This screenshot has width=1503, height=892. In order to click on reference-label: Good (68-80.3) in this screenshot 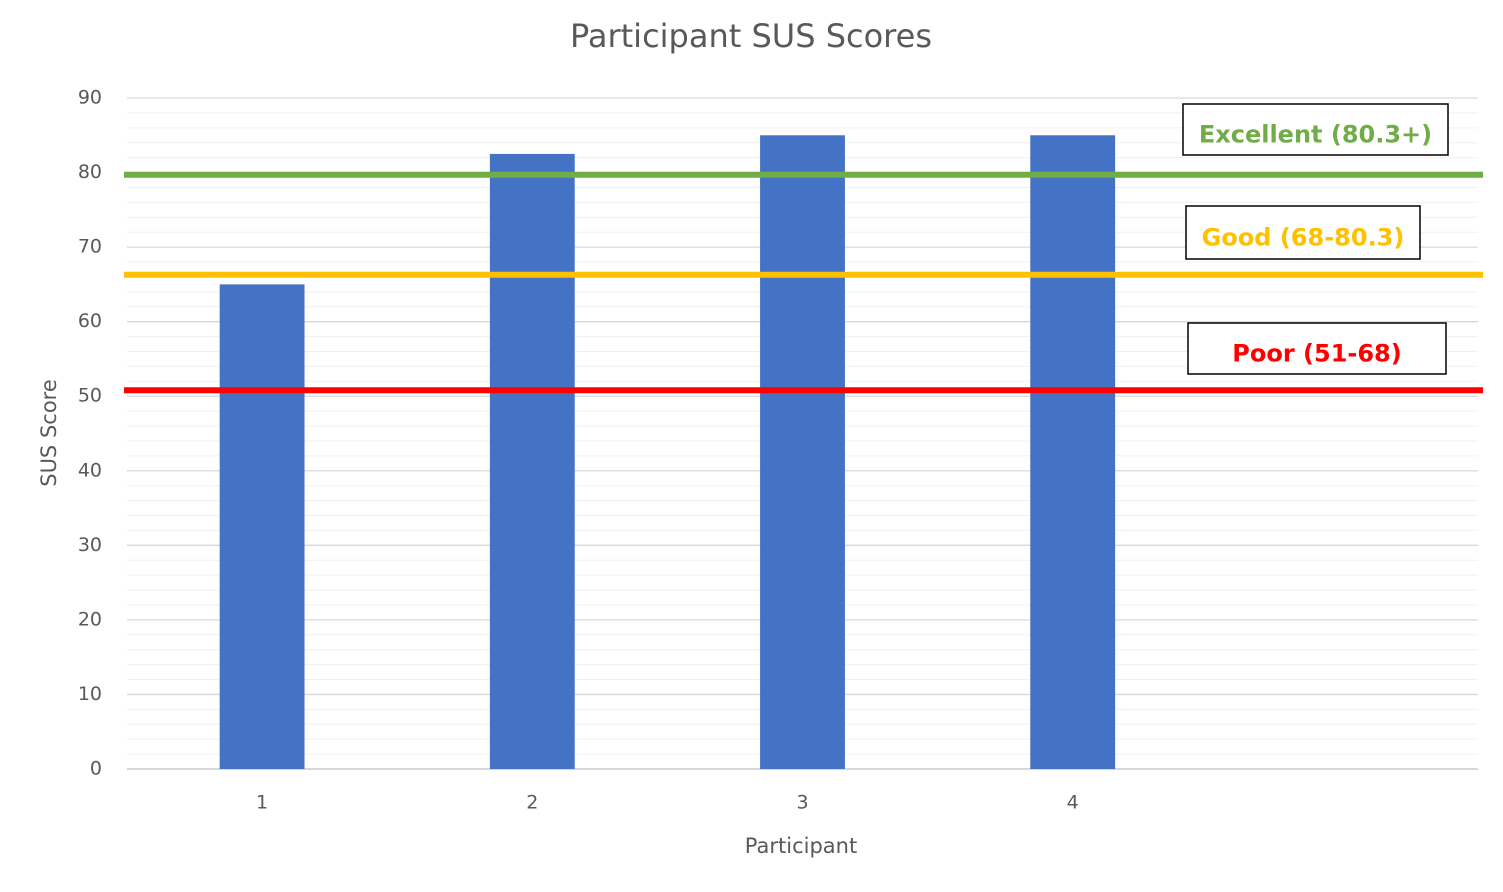, I will do `click(1303, 238)`.